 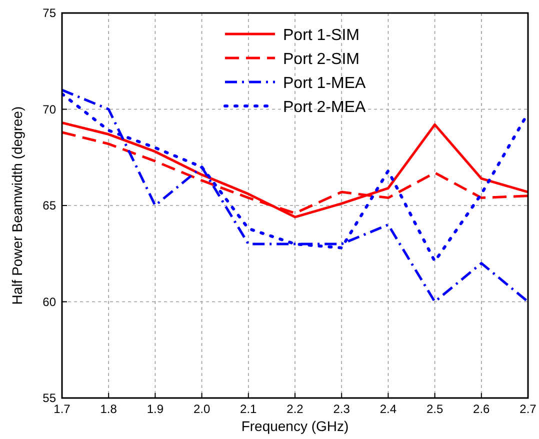 What do you see at coordinates (17, 205) in the screenshot?
I see `y-axis-title: Half Power Beamwidth (degree)` at bounding box center [17, 205].